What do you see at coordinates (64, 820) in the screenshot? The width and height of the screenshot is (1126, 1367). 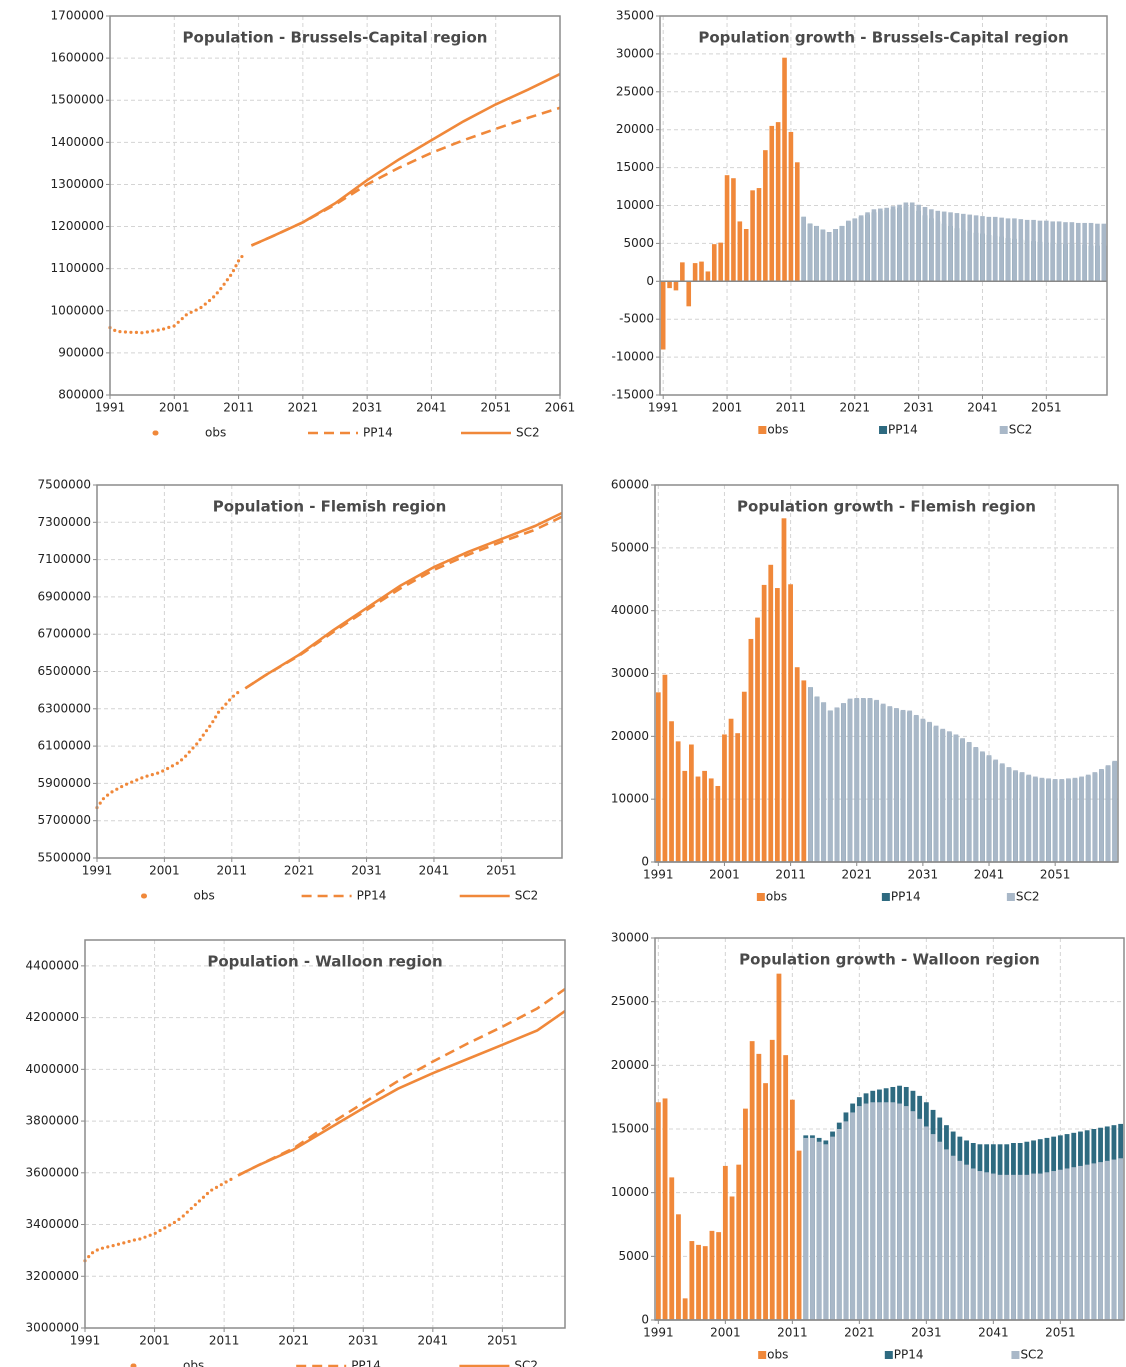 I see `y-tick-label: 5700000` at bounding box center [64, 820].